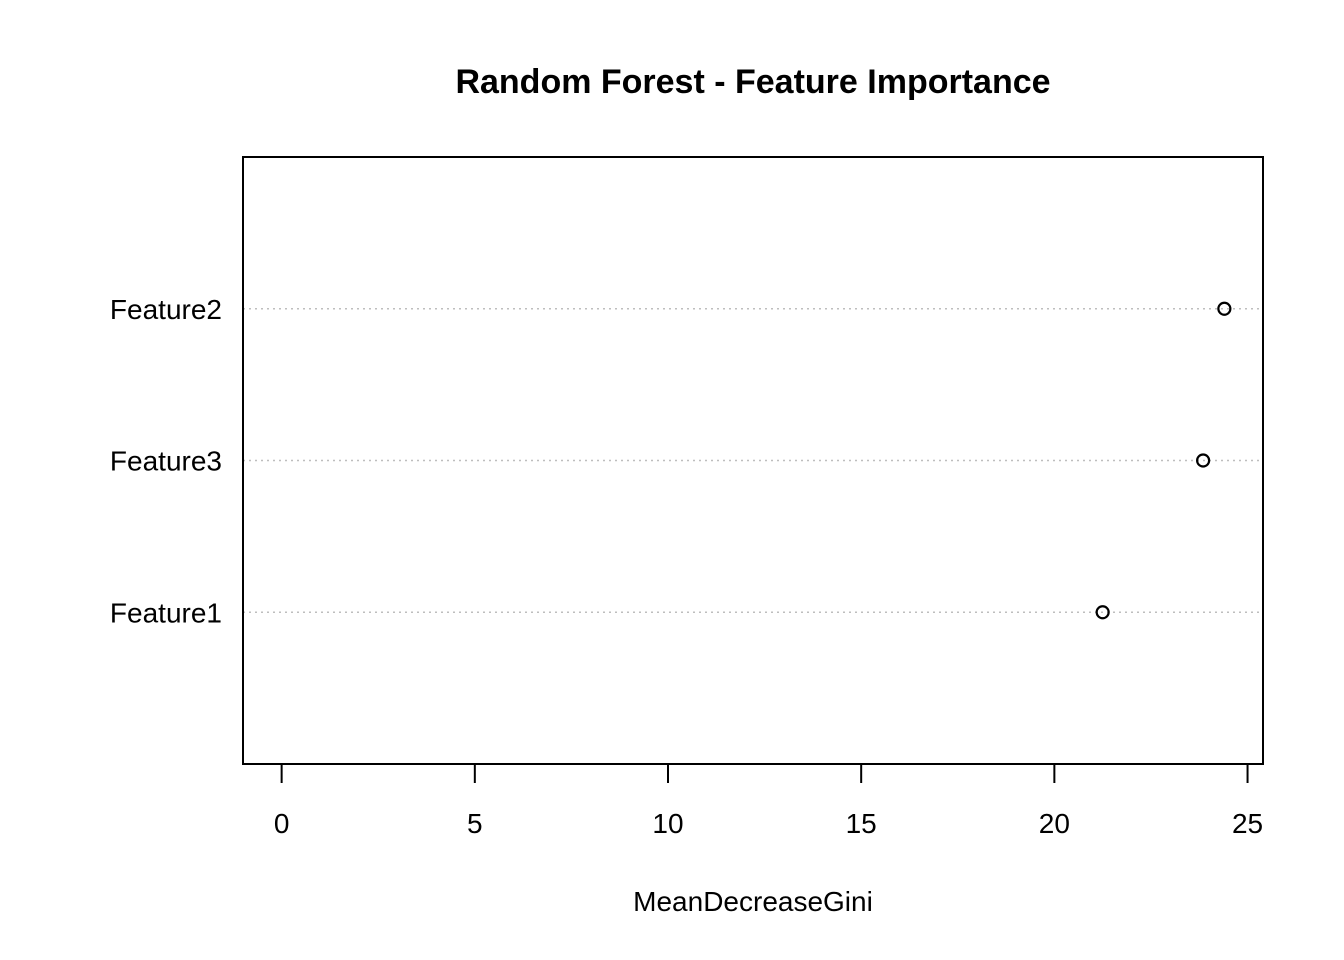  What do you see at coordinates (1163, 460) in the screenshot?
I see `data-points` at bounding box center [1163, 460].